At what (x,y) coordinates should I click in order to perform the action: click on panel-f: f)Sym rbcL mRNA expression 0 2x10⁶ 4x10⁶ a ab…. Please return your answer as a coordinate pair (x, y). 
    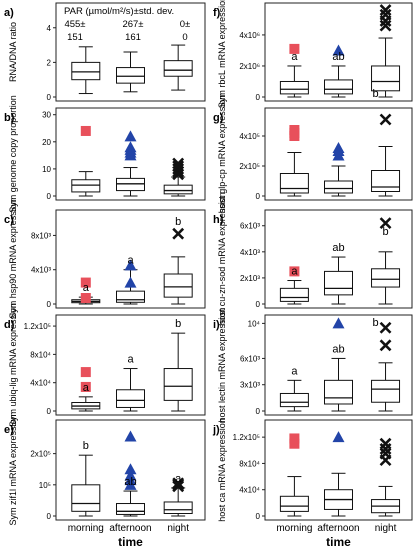
    Looking at the image, I should click on (313, 54).